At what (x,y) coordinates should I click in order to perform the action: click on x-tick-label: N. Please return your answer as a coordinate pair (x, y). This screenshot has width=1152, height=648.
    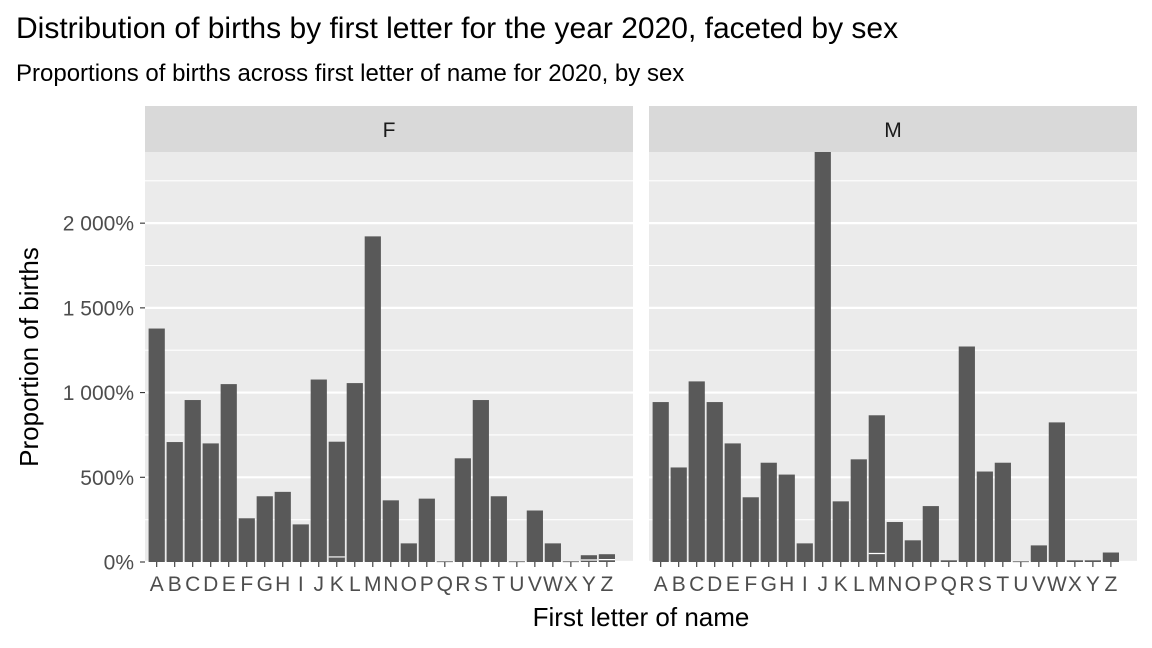
    Looking at the image, I should click on (894, 584).